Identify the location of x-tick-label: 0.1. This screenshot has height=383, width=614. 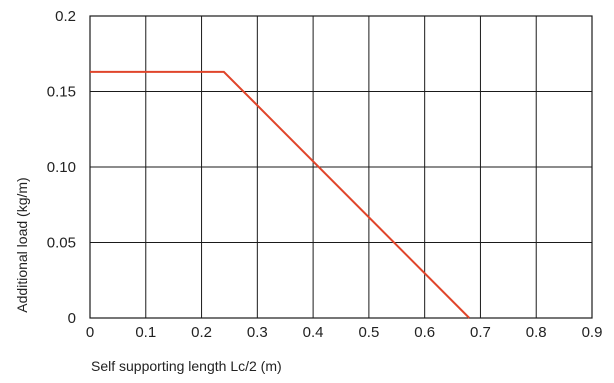
(145, 332).